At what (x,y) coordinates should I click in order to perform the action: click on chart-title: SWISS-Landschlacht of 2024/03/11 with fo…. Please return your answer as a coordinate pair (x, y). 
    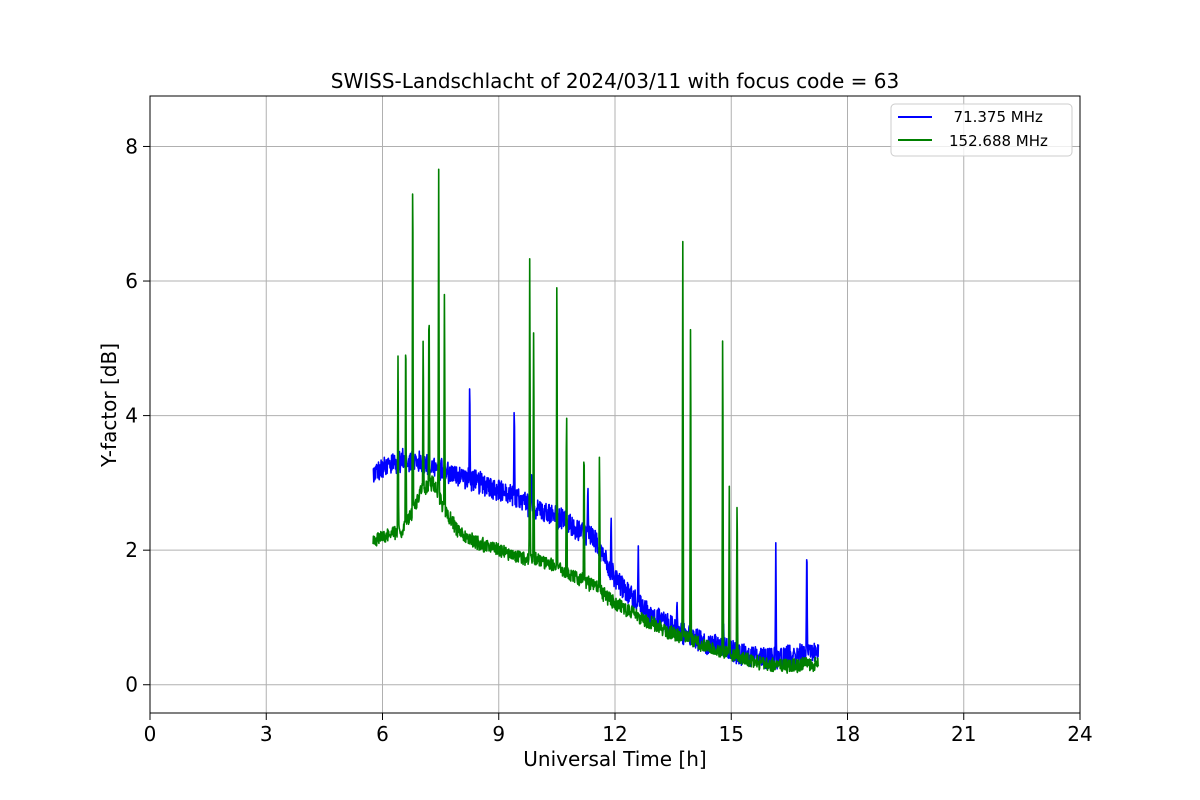
    Looking at the image, I should click on (615, 81).